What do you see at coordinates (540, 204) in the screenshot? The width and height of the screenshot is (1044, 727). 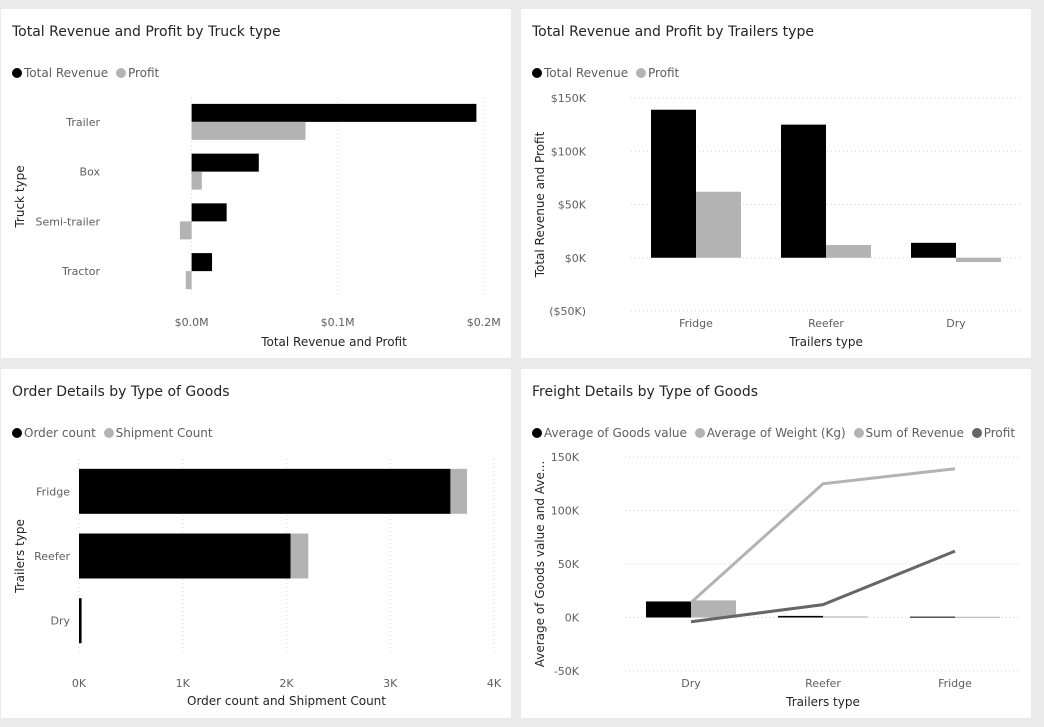 I see `y-axis-title: Total Revenue and Profit` at bounding box center [540, 204].